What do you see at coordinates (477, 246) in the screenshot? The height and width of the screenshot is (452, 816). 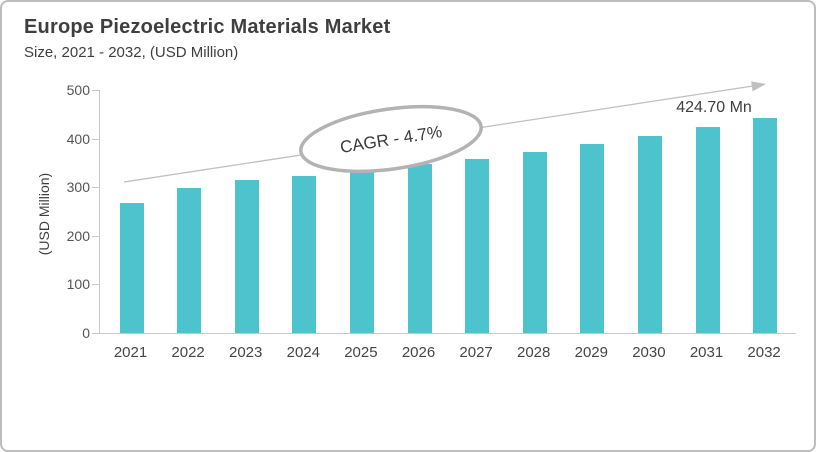 I see `bar-2027` at bounding box center [477, 246].